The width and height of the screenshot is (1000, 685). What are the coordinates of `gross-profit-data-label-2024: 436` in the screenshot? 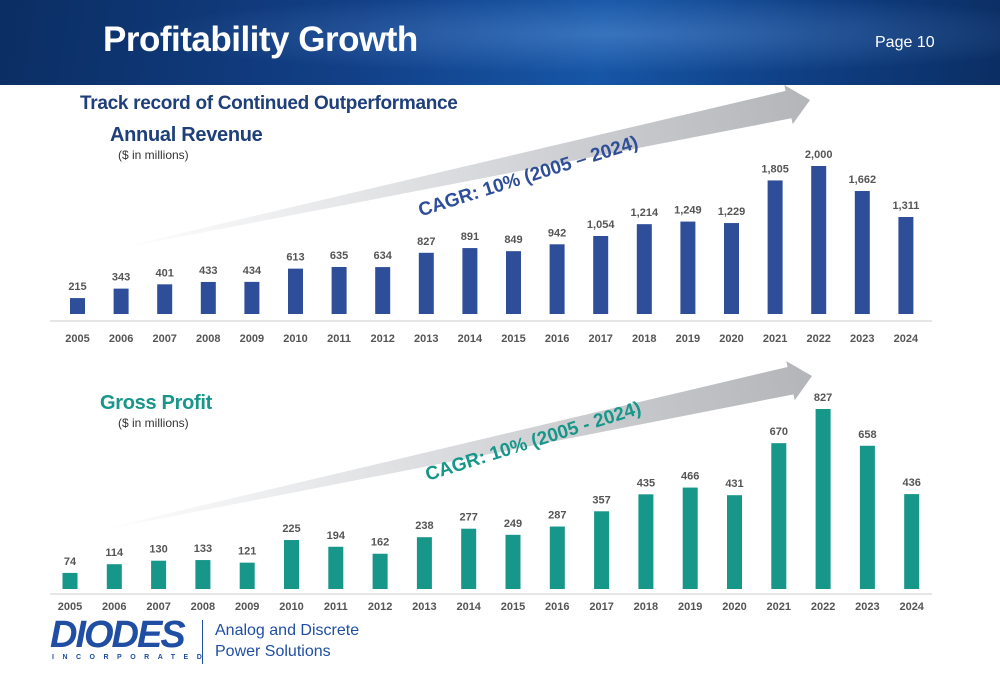 It's located at (912, 483).